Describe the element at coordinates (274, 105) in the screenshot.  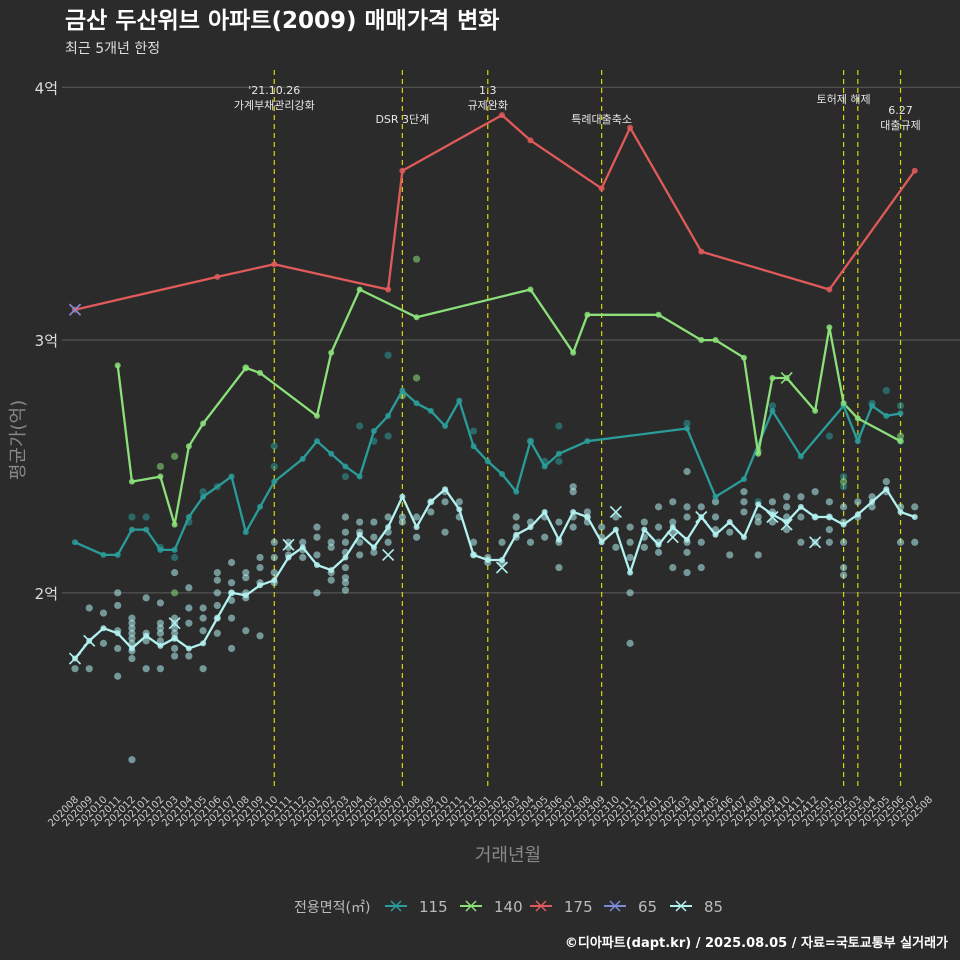
I see `annotation-label: 가계부채관리강화` at that location.